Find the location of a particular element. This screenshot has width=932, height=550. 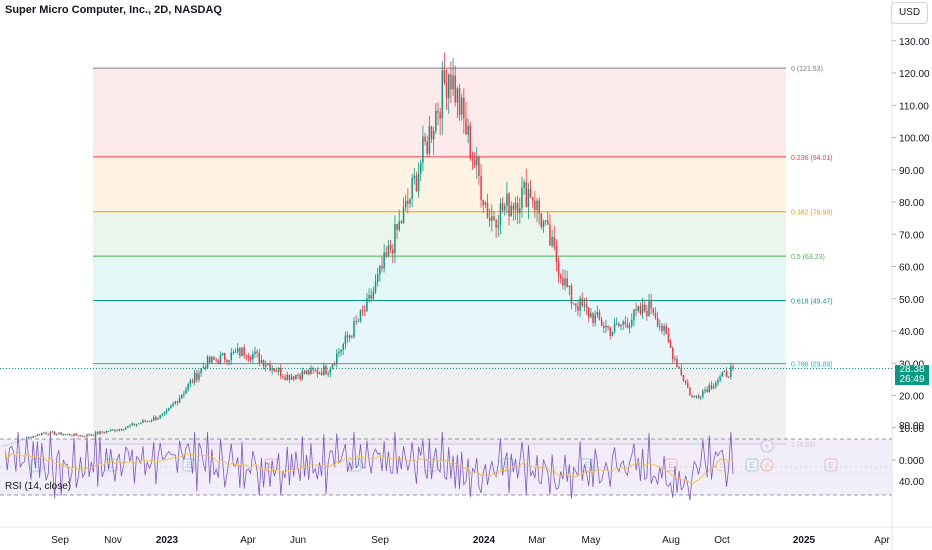

currency-button: USD is located at coordinates (909, 13).